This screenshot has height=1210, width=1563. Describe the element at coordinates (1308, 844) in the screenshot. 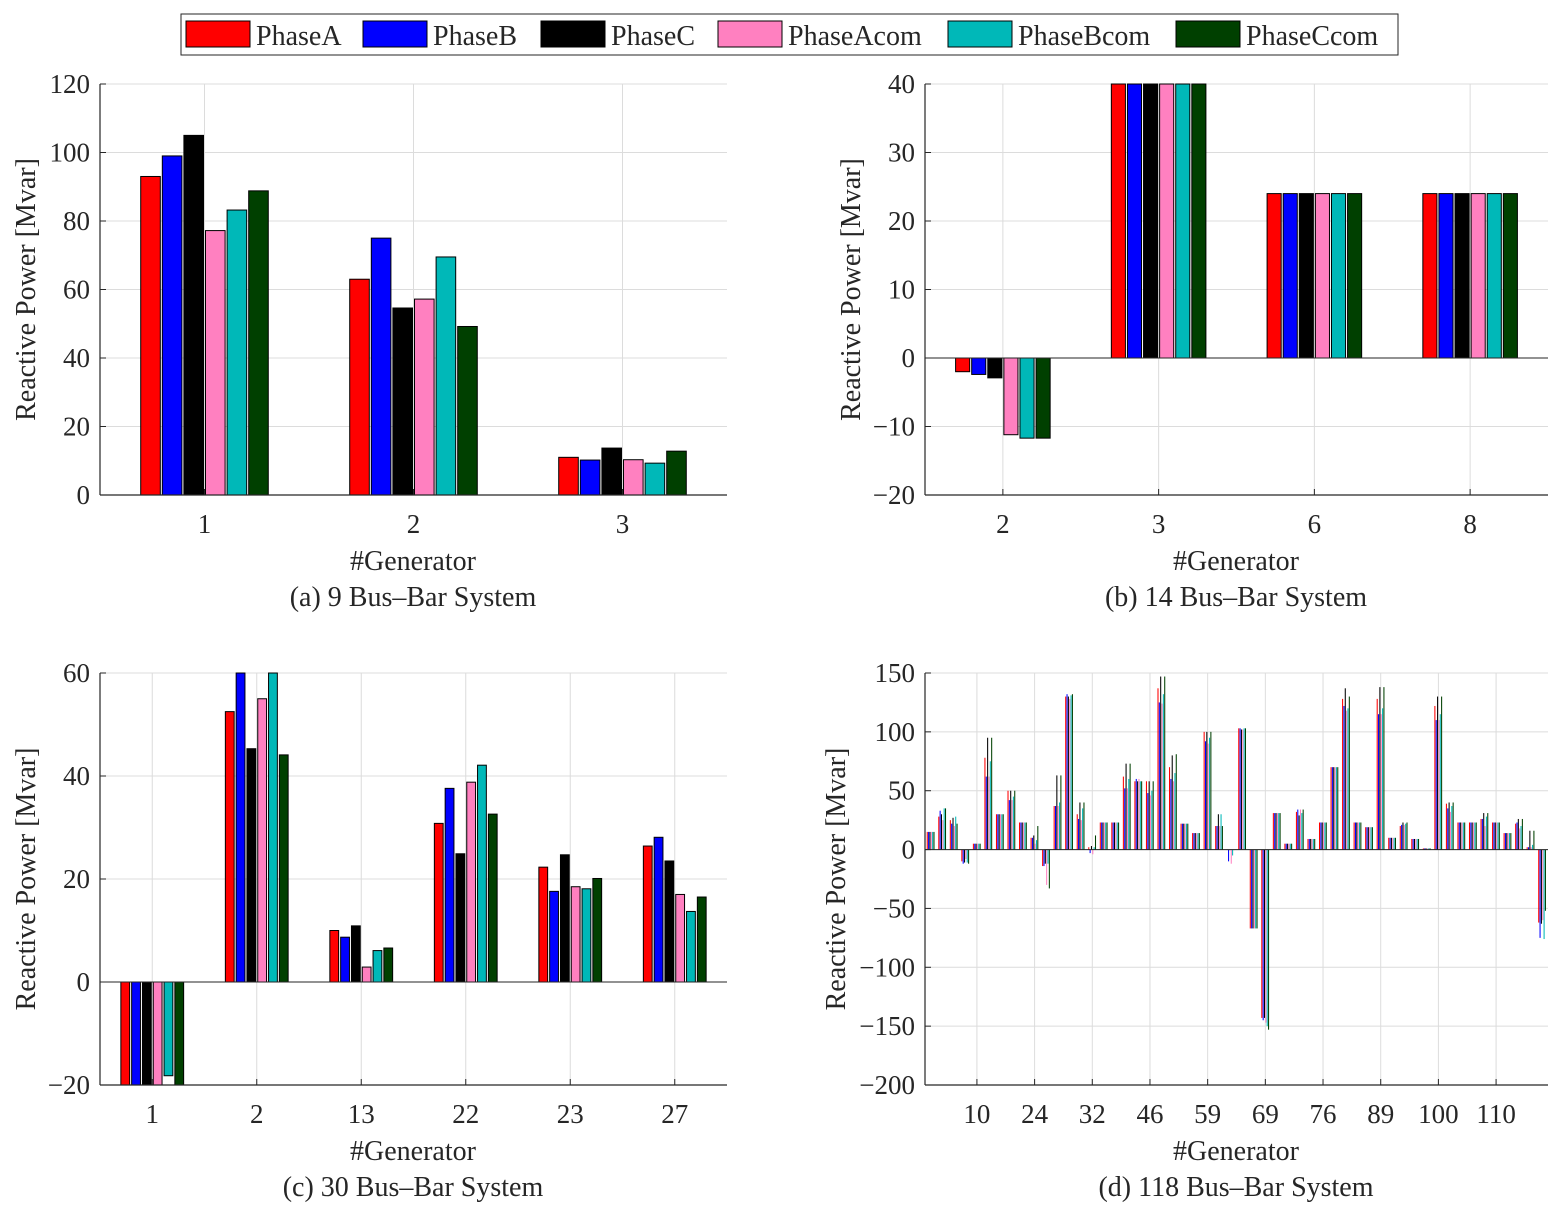

I see `bar-phasea-g33` at that location.